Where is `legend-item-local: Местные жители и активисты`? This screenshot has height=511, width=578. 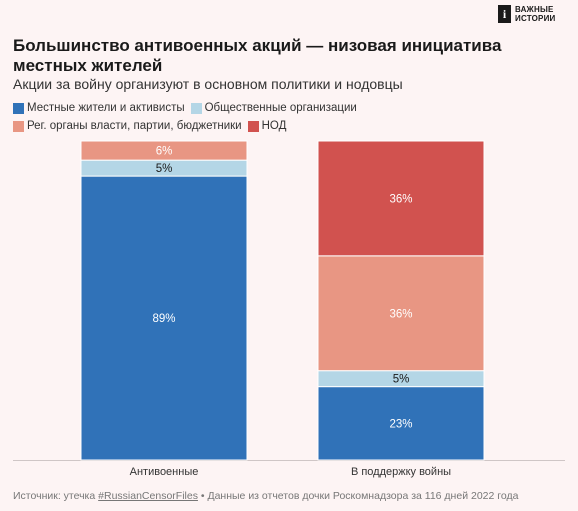 legend-item-local: Местные жители и активисты is located at coordinates (99, 108).